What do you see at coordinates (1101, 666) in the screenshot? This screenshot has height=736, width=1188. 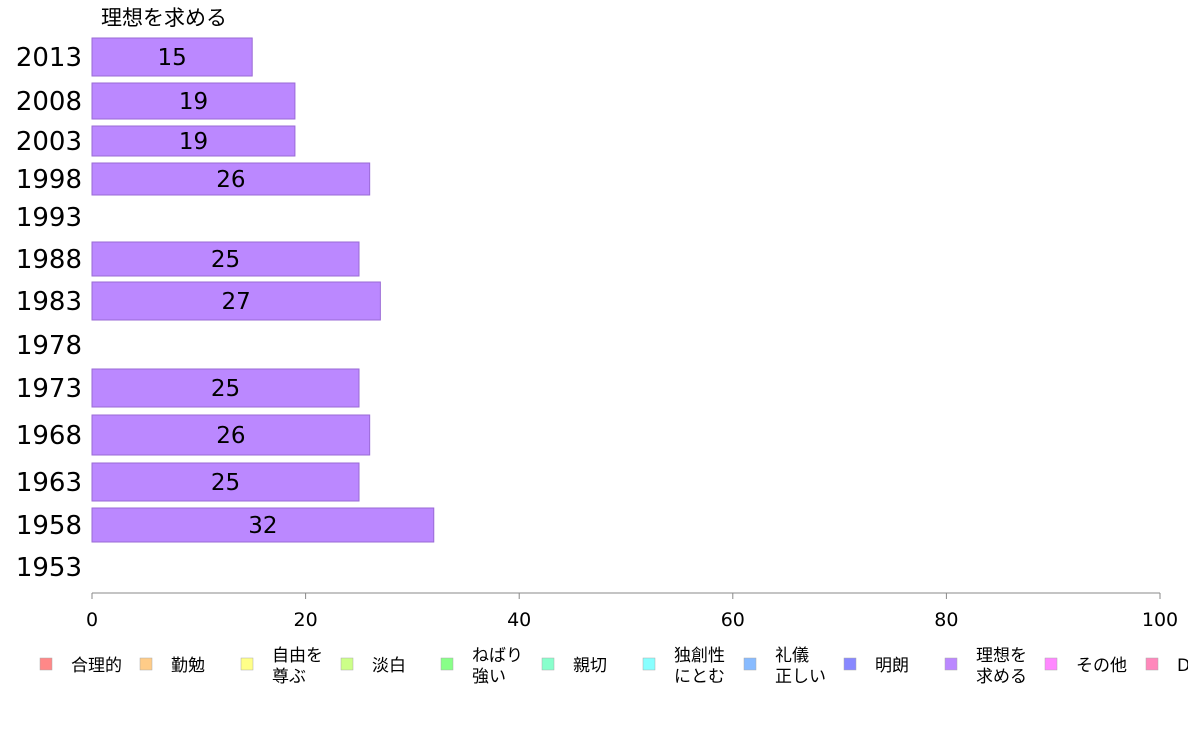 I see `legend-label: その他` at bounding box center [1101, 666].